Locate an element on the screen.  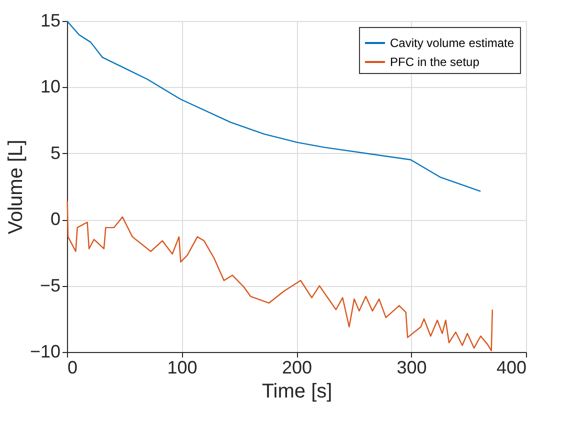
x-tick-label: 400 is located at coordinates (511, 368).